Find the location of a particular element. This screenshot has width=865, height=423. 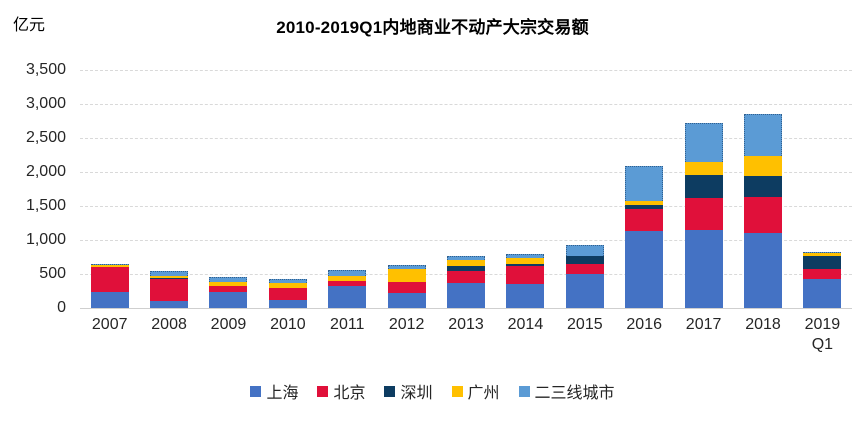

bar-slot-2013 is located at coordinates (465, 189).